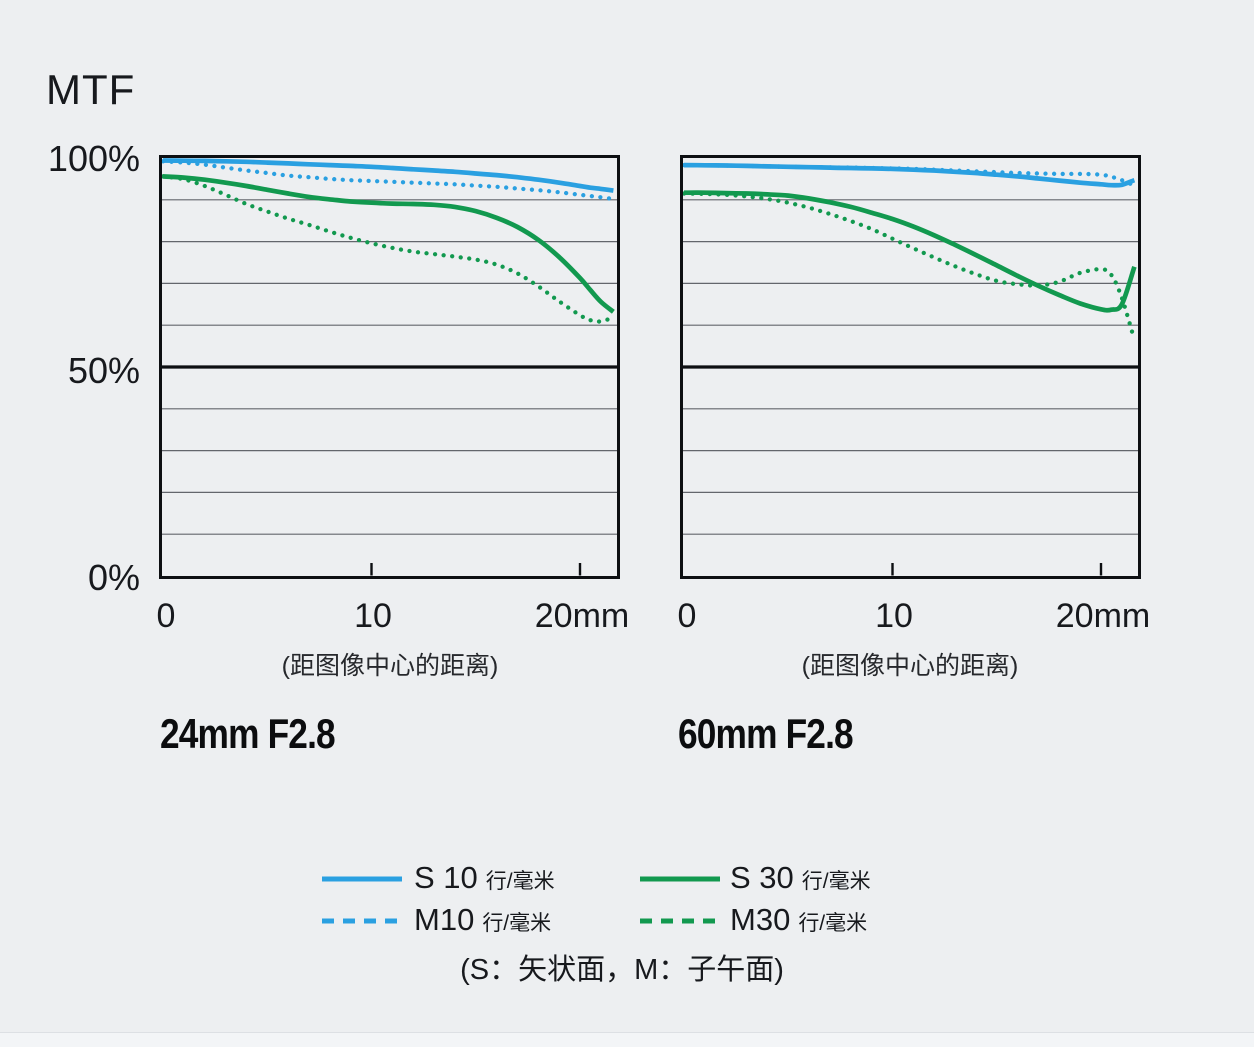 This screenshot has width=1254, height=1047. I want to click on x-tick-10-right: 10, so click(894, 616).